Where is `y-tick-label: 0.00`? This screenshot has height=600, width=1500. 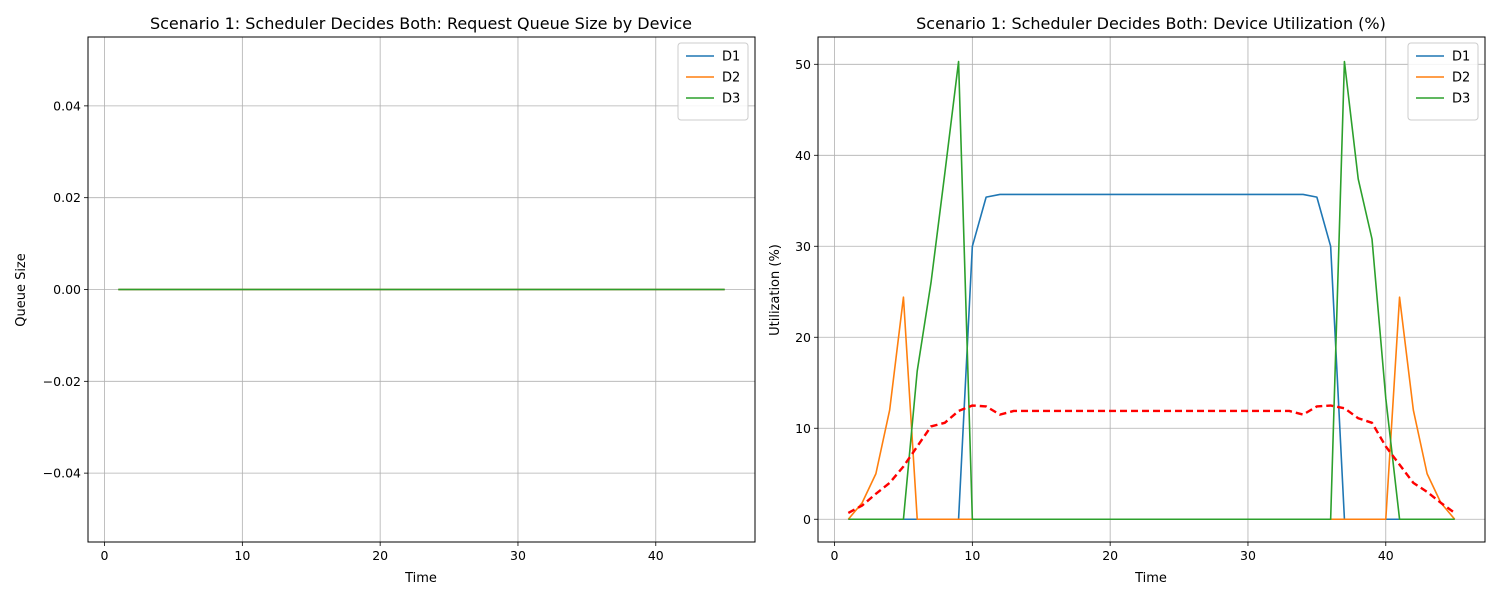
y-tick-label: 0.00 is located at coordinates (67, 289).